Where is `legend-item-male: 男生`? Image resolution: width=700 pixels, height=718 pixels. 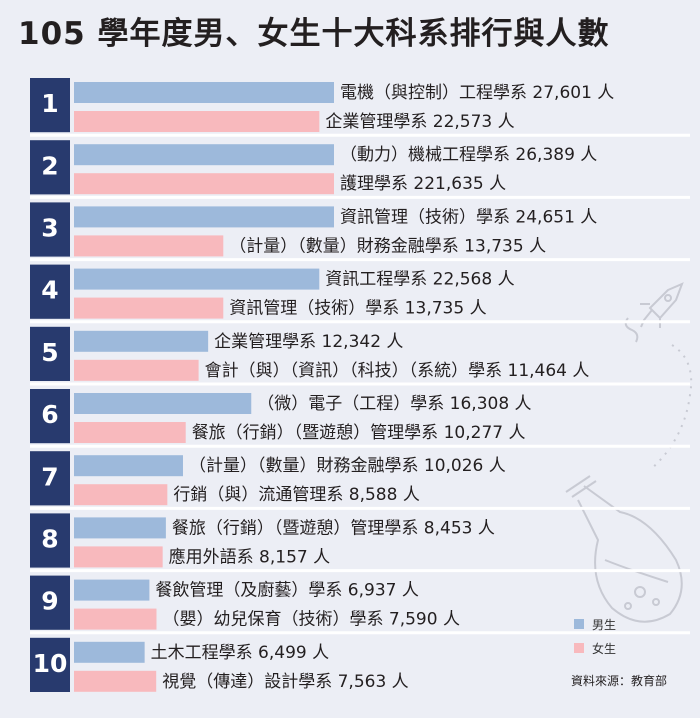 legend-item-male: 男生 is located at coordinates (595, 624).